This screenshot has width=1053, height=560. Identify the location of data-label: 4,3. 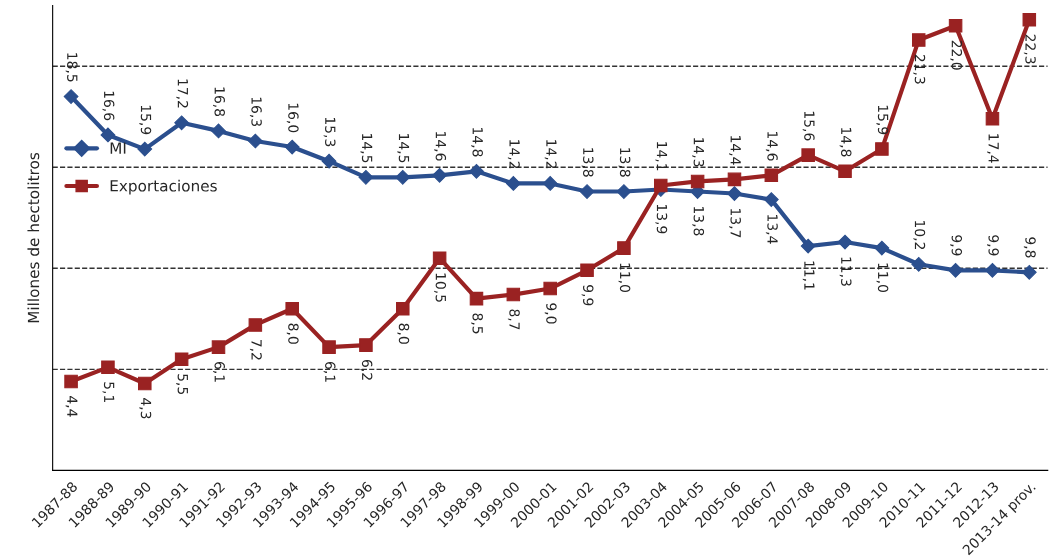
(145, 408).